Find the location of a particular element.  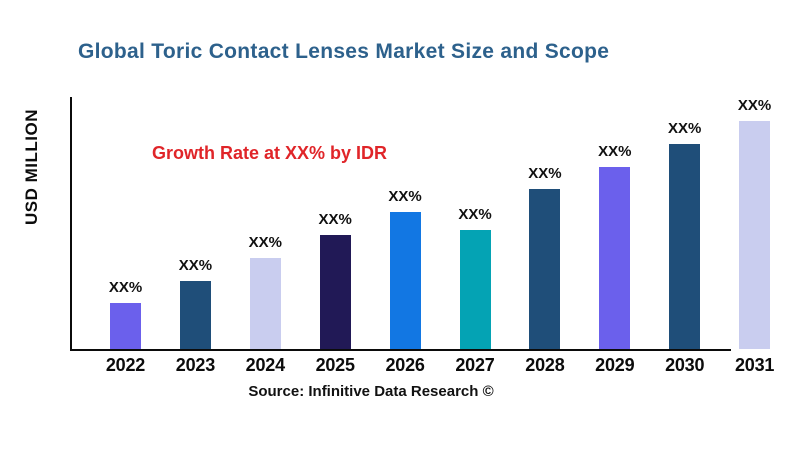

x-tick-2031: 2031 is located at coordinates (754, 365).